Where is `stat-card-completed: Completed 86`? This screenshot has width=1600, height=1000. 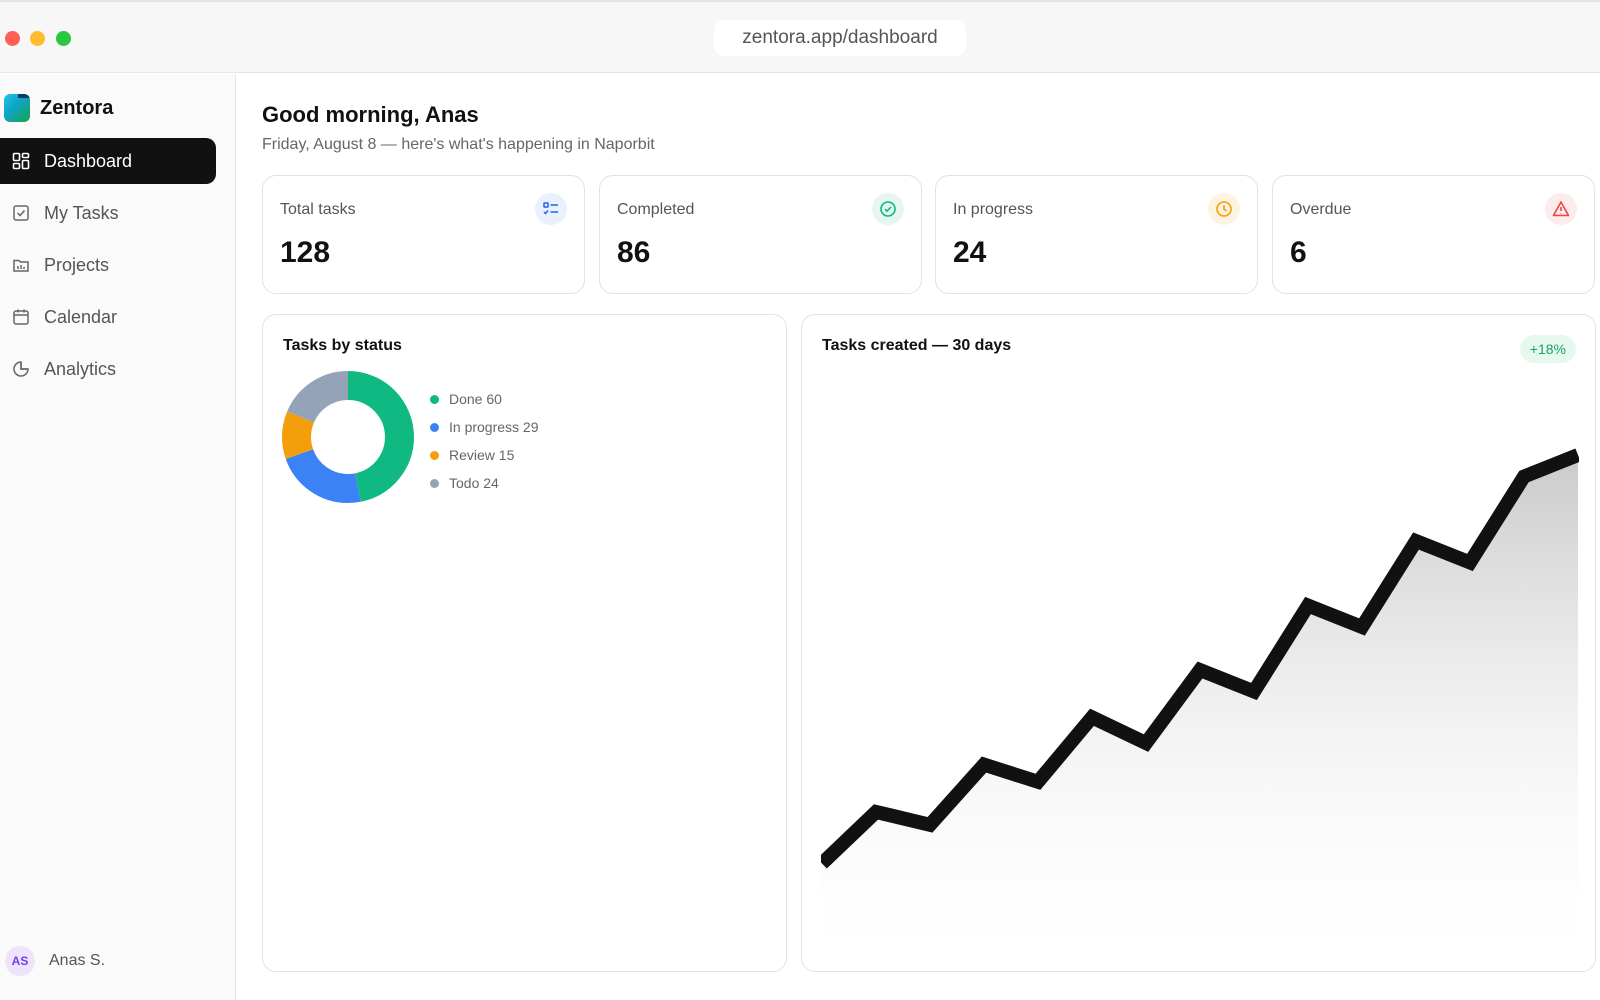 stat-card-completed: Completed 86 is located at coordinates (760, 234).